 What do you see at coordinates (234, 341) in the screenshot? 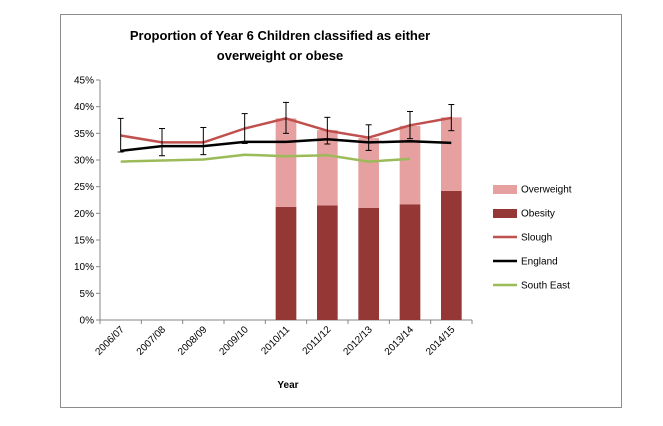
I see `x-tick-label: 2009/10` at bounding box center [234, 341].